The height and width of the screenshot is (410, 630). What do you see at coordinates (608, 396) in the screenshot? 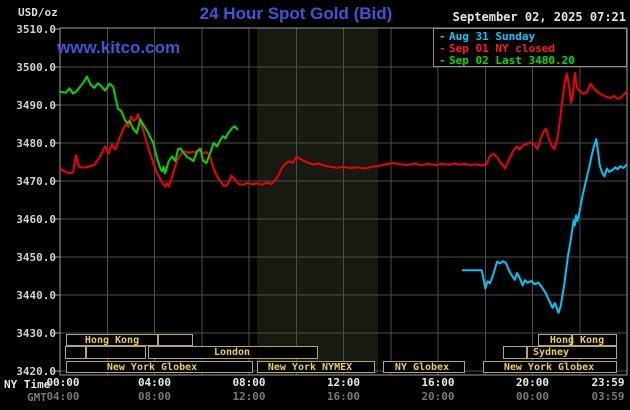
I see `x-tick-gmt: 03:59` at bounding box center [608, 396].